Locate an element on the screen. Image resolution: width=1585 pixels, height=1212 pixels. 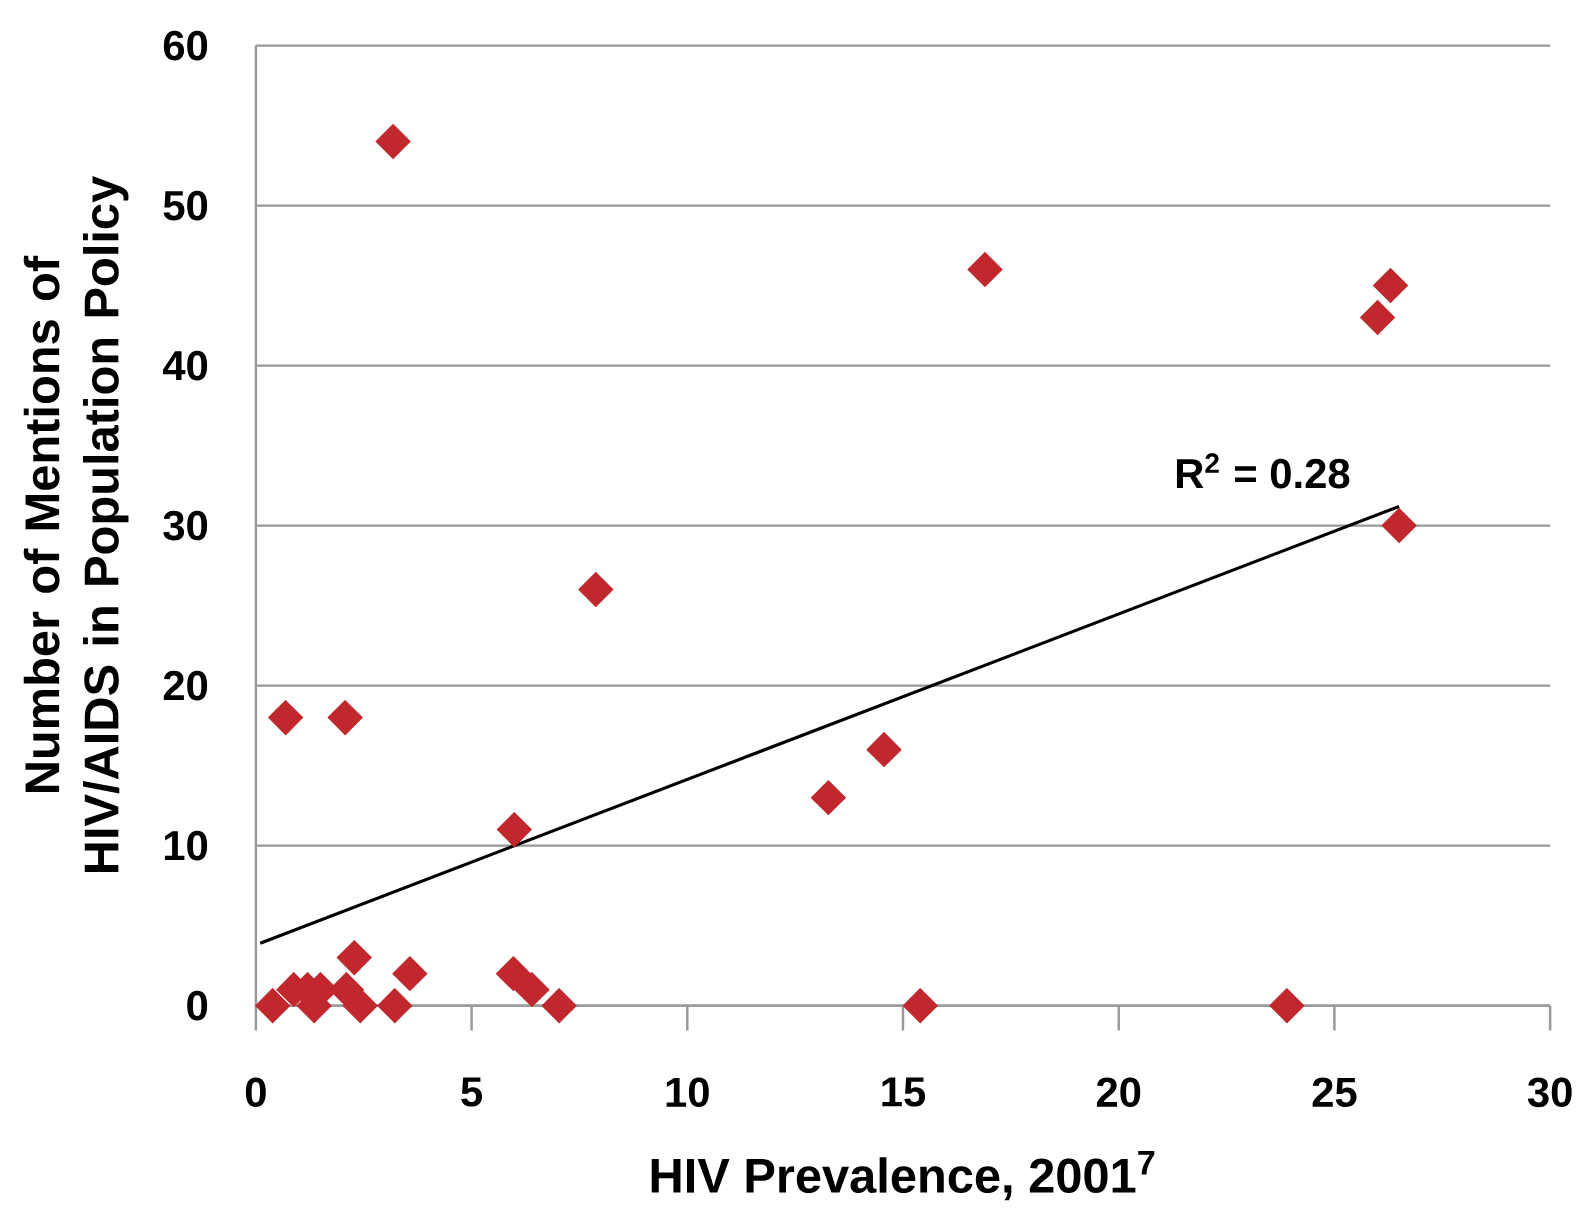
y-tick-label: 50 is located at coordinates (185, 205).